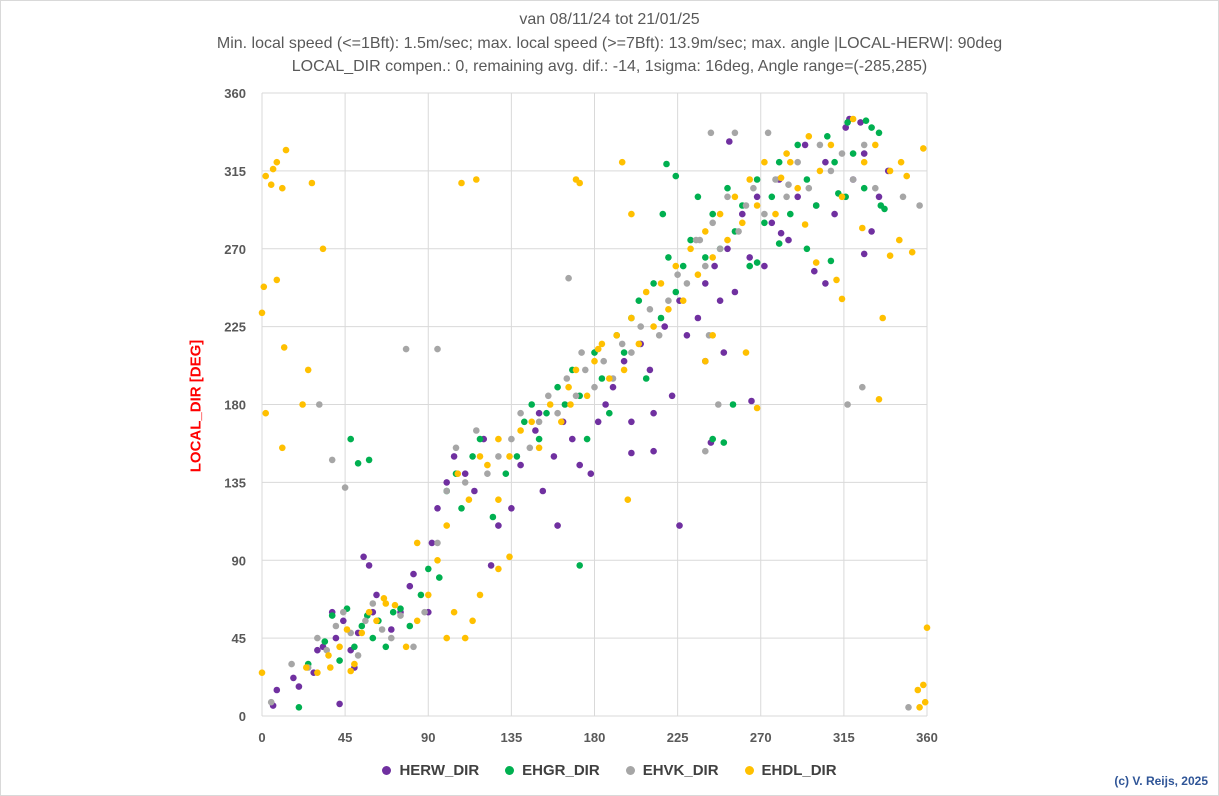 This screenshot has height=796, width=1219. Describe the element at coordinates (430, 770) in the screenshot. I see `legend-item-herw: HERW_DIR` at that location.